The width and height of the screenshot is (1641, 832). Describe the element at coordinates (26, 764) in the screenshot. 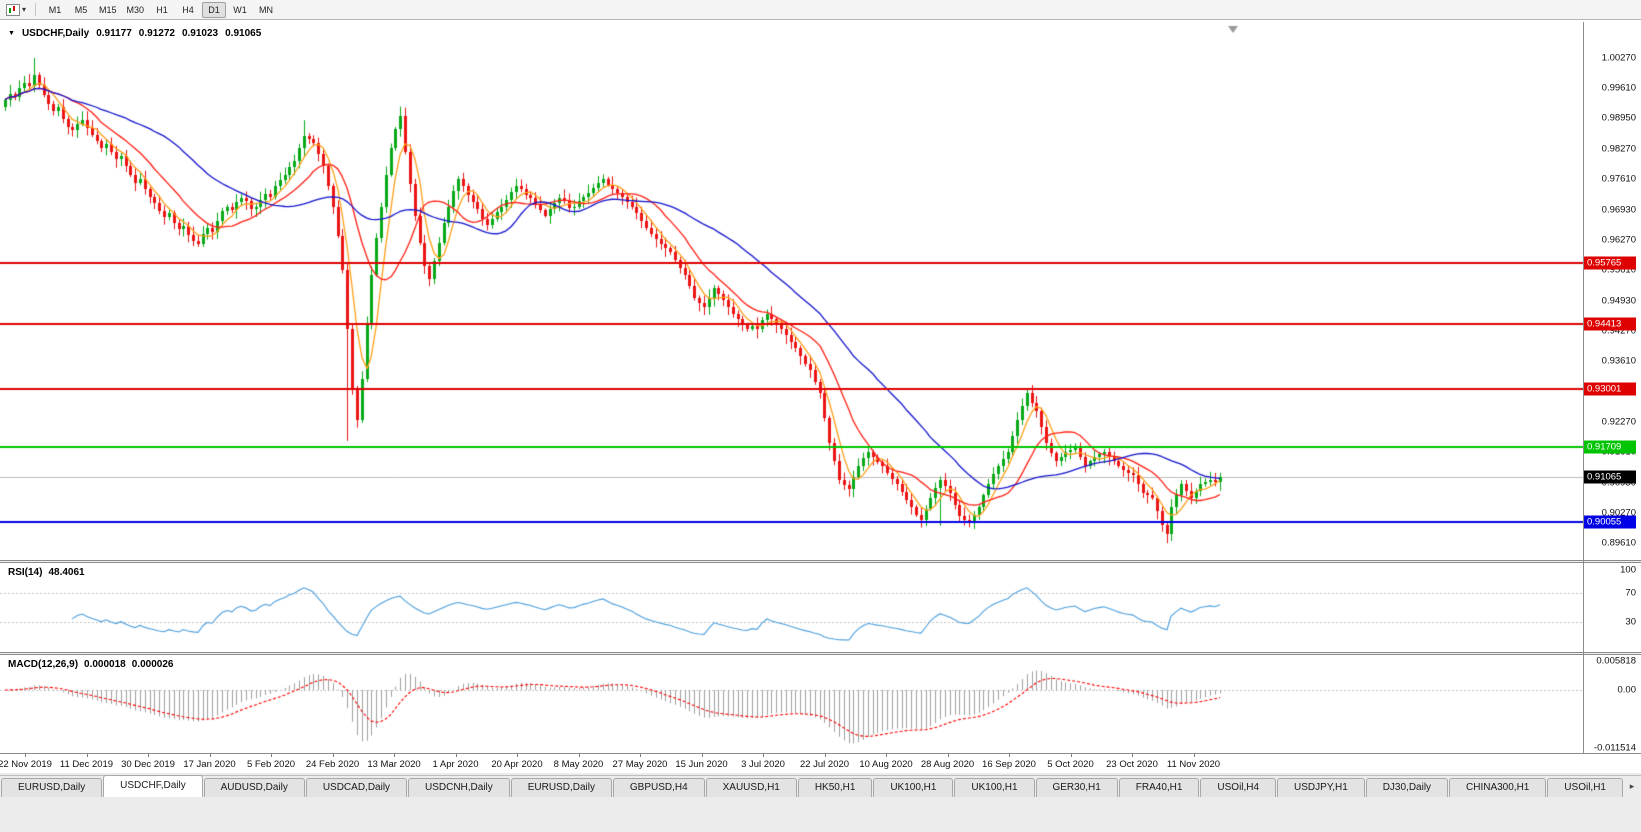

I see `date-axis-label: 22 Nov 2019` at that location.